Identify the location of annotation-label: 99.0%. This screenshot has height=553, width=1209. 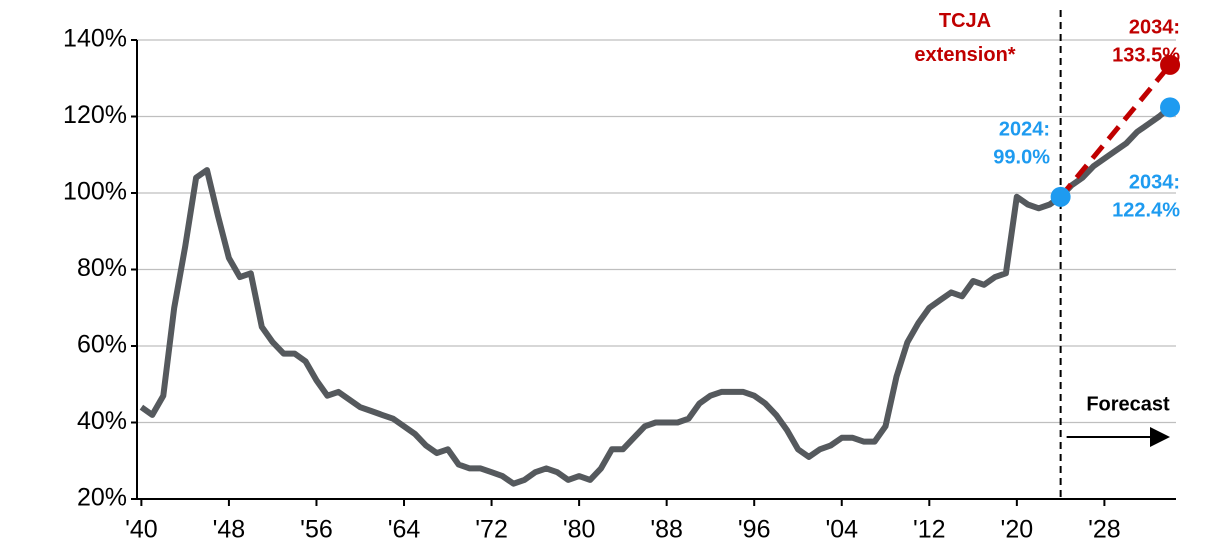
(1021, 157).